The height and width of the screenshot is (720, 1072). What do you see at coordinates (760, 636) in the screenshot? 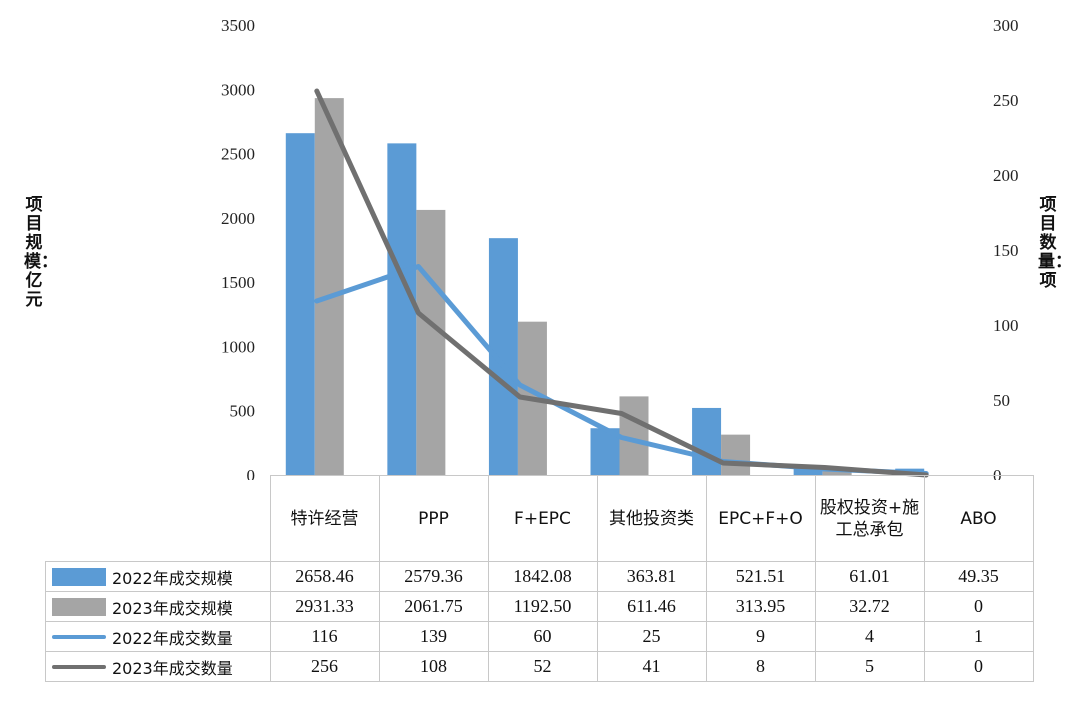
I see `data-label: 9` at bounding box center [760, 636].